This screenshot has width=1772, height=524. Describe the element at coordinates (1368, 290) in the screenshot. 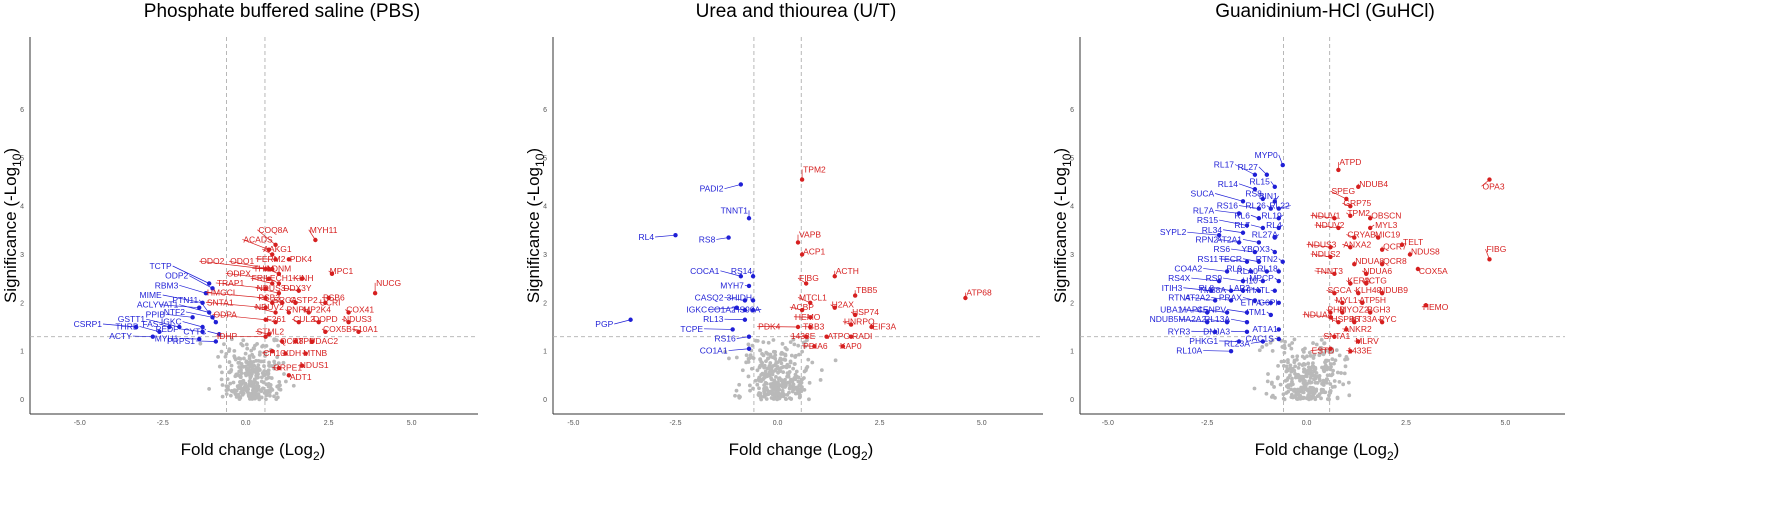

I see `point-label: KLH40` at that location.